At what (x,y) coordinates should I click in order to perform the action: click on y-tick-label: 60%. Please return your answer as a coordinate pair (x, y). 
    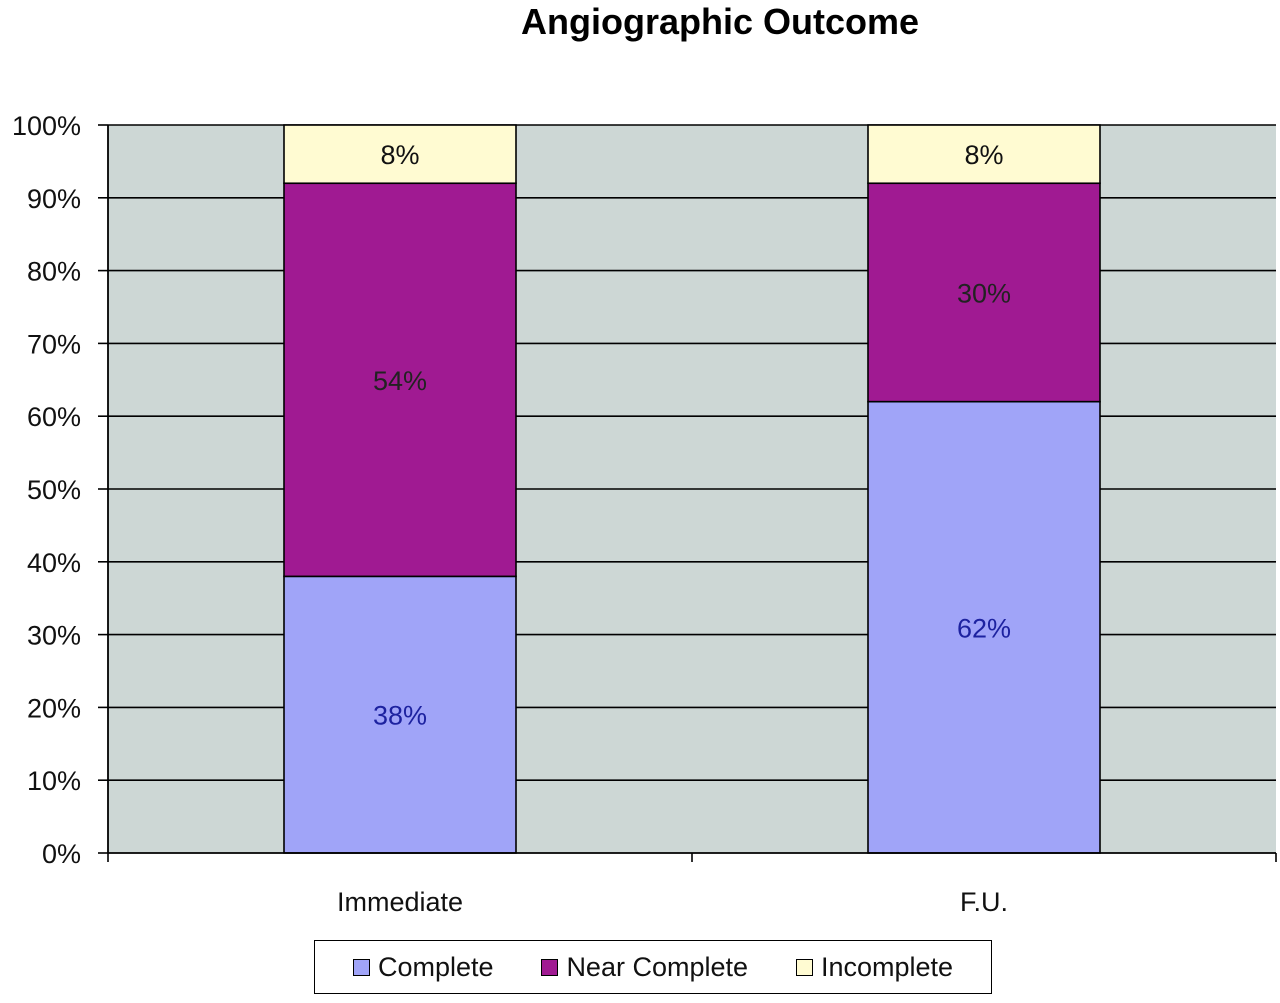
    Looking at the image, I should click on (54, 417).